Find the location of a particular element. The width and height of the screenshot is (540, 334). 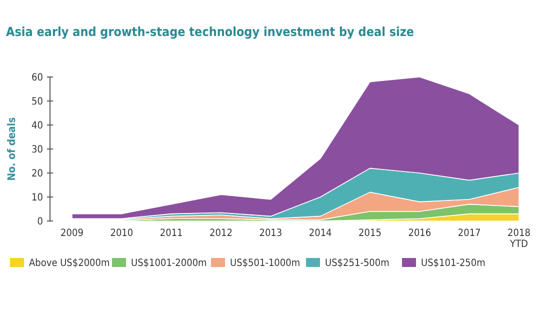

legend-label: US$251-500m is located at coordinates (357, 263).